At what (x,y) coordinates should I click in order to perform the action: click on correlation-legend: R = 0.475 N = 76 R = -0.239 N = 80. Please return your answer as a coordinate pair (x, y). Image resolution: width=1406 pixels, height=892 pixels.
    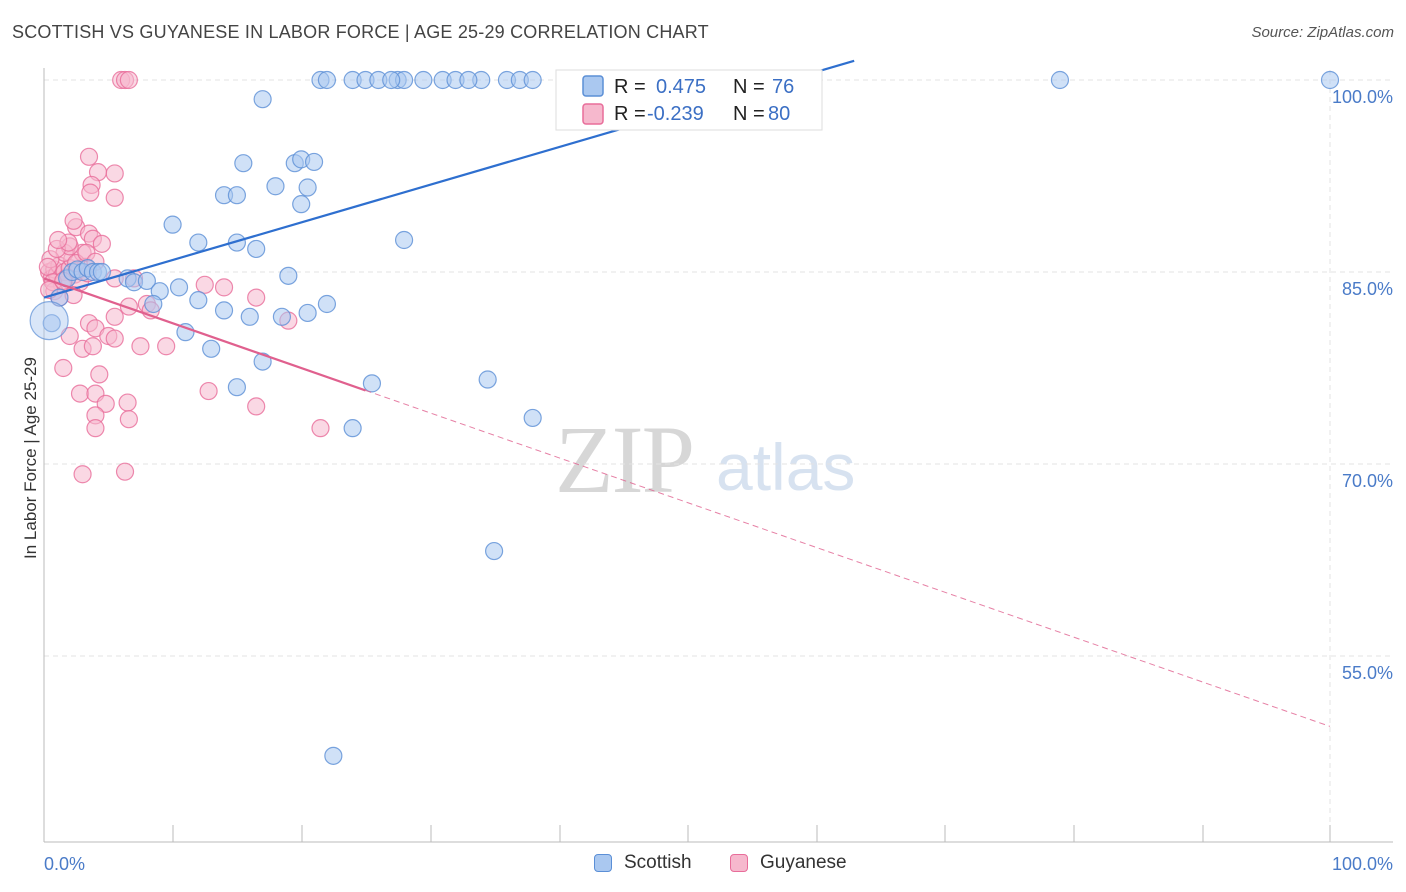
    Looking at the image, I should click on (689, 100).